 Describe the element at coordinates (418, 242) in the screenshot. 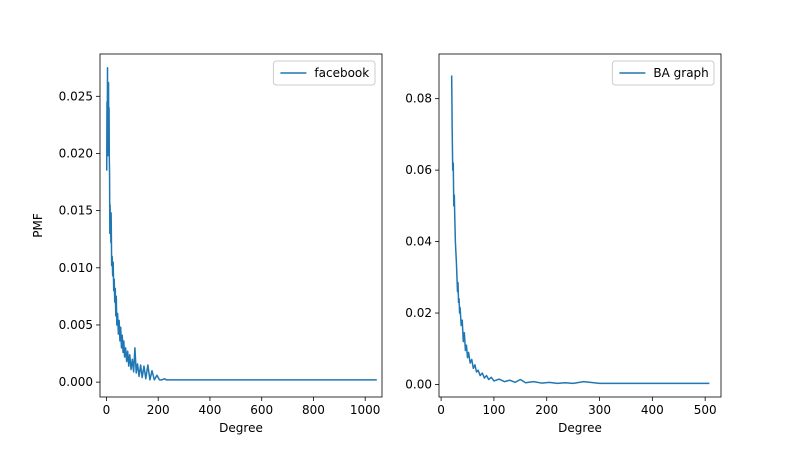

I see `y-tick-label: 0.04` at that location.